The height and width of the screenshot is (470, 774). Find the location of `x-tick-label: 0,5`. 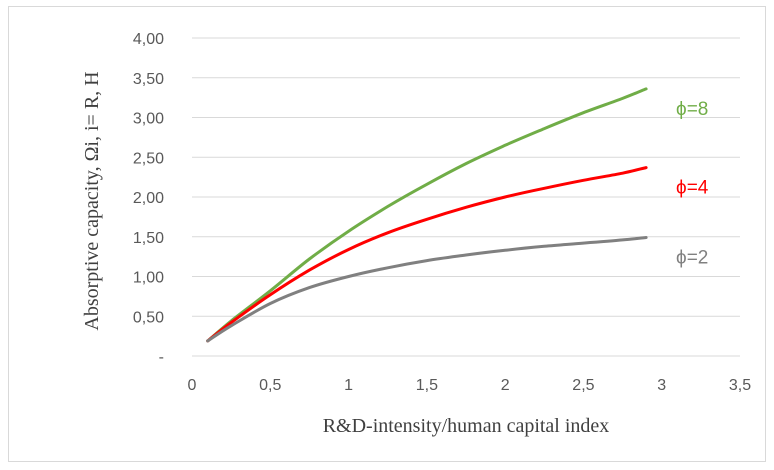

x-tick-label: 0,5 is located at coordinates (270, 385).